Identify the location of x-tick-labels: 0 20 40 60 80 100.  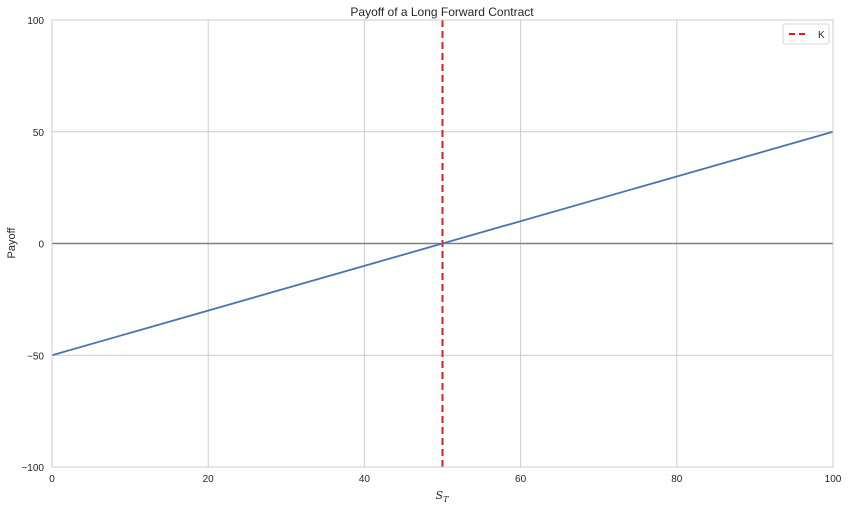
(445, 479).